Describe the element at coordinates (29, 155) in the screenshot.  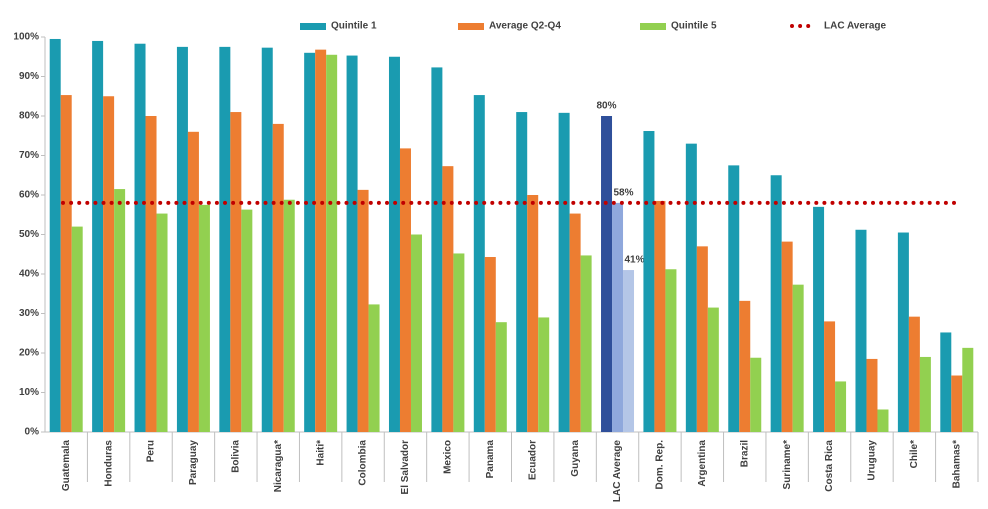
I see `y-tick-label: 70%` at that location.